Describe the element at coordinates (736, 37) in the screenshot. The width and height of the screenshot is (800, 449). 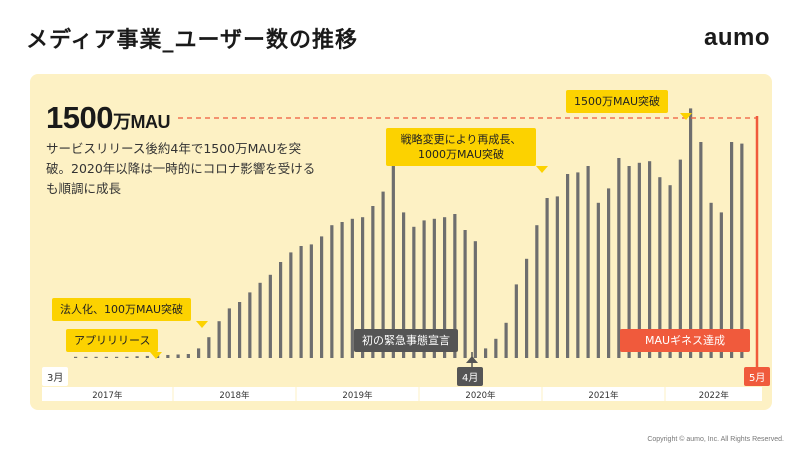
I see `brand-logo: aumo` at that location.